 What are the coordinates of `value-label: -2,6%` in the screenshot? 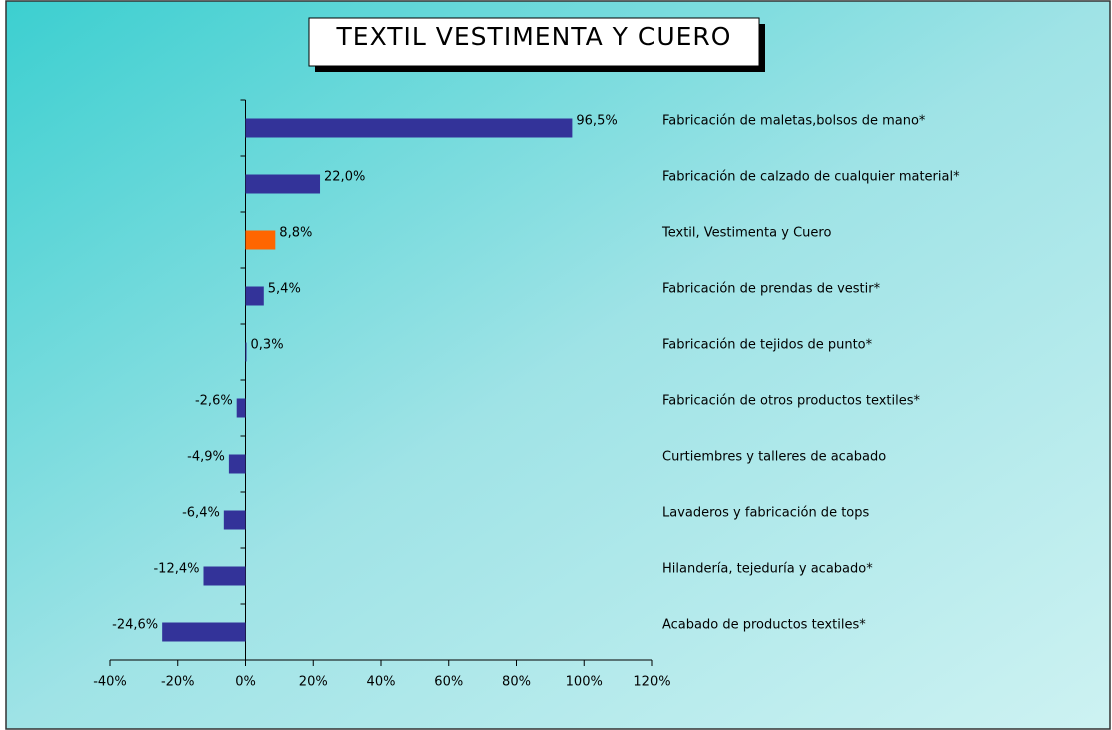 It's located at (214, 401).